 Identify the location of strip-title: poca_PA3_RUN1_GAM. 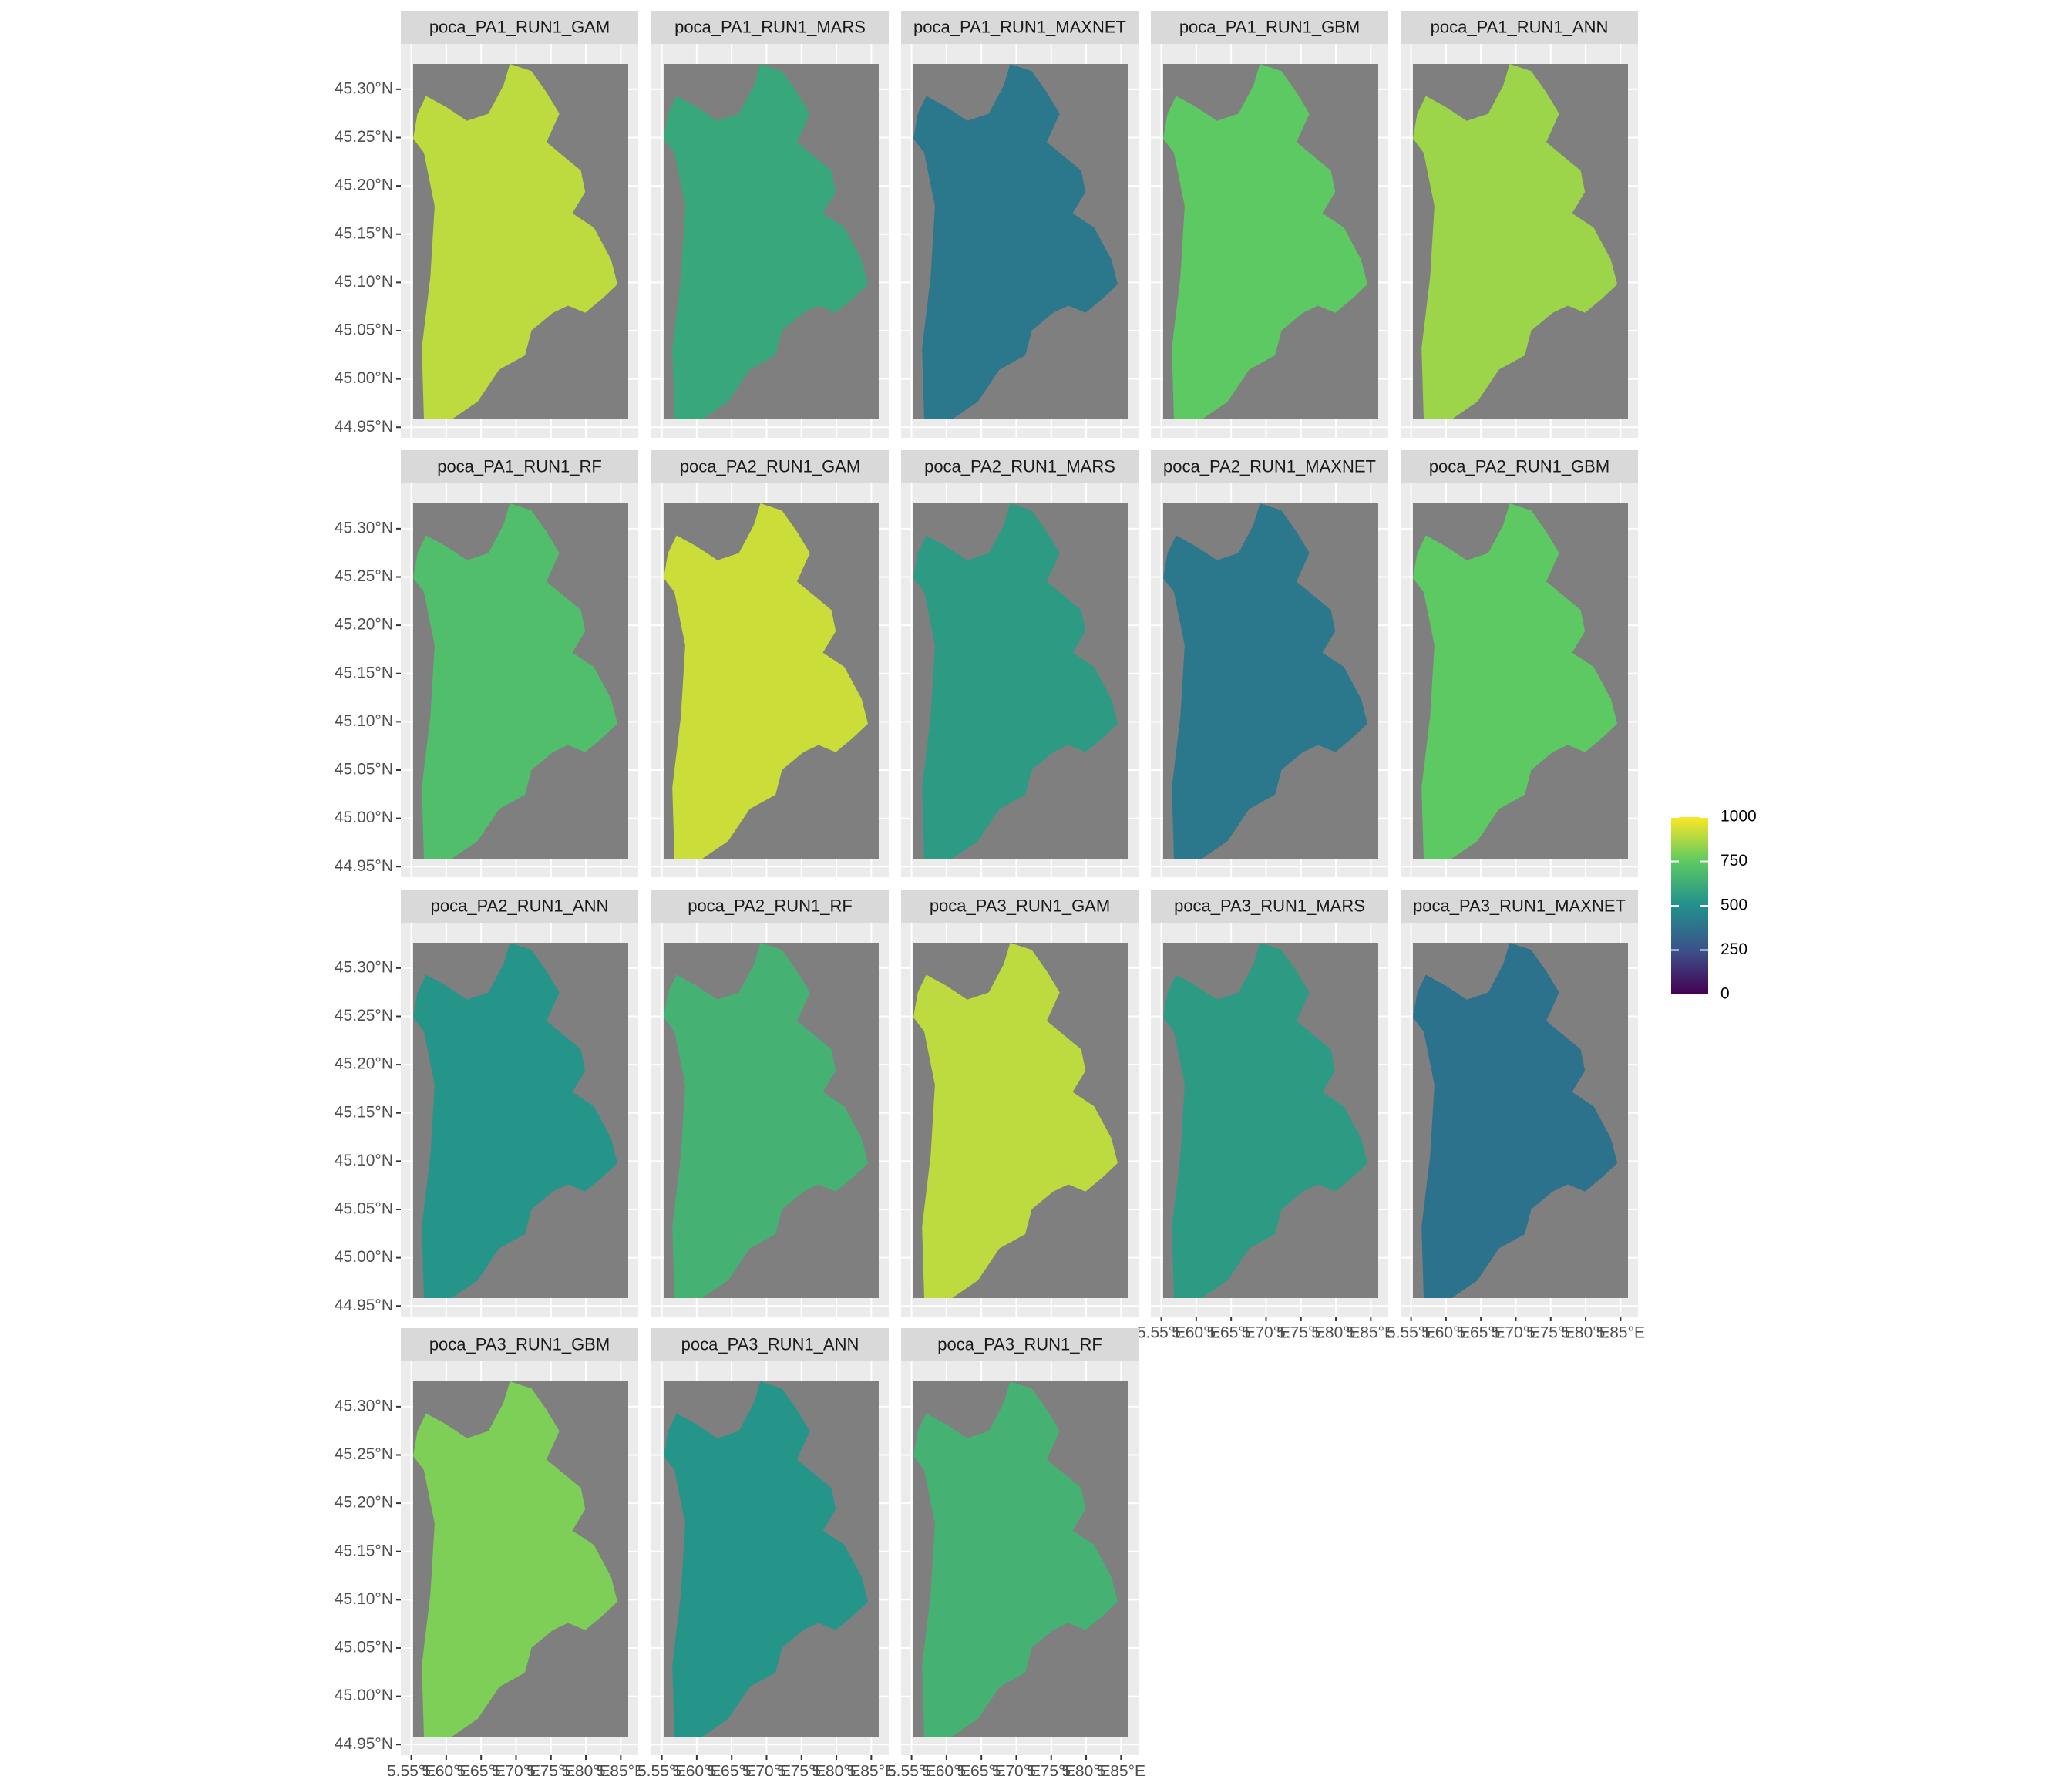
(1020, 905).